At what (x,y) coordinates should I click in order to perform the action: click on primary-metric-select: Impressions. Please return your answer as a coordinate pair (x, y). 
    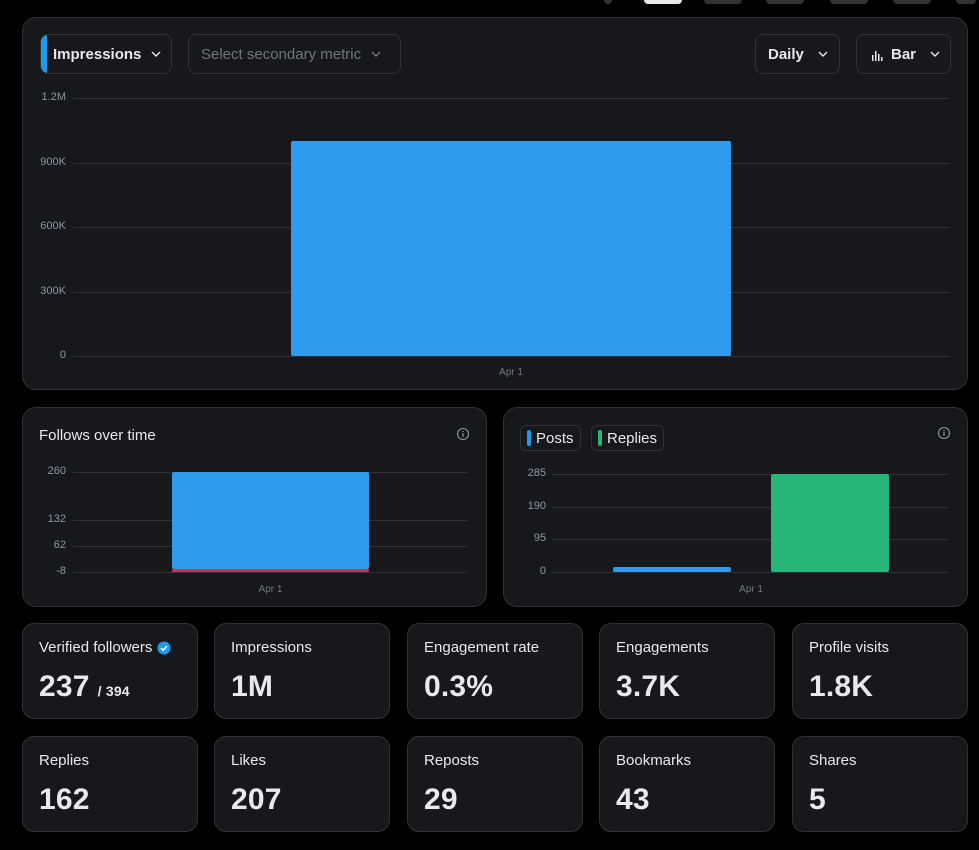
    Looking at the image, I should click on (106, 54).